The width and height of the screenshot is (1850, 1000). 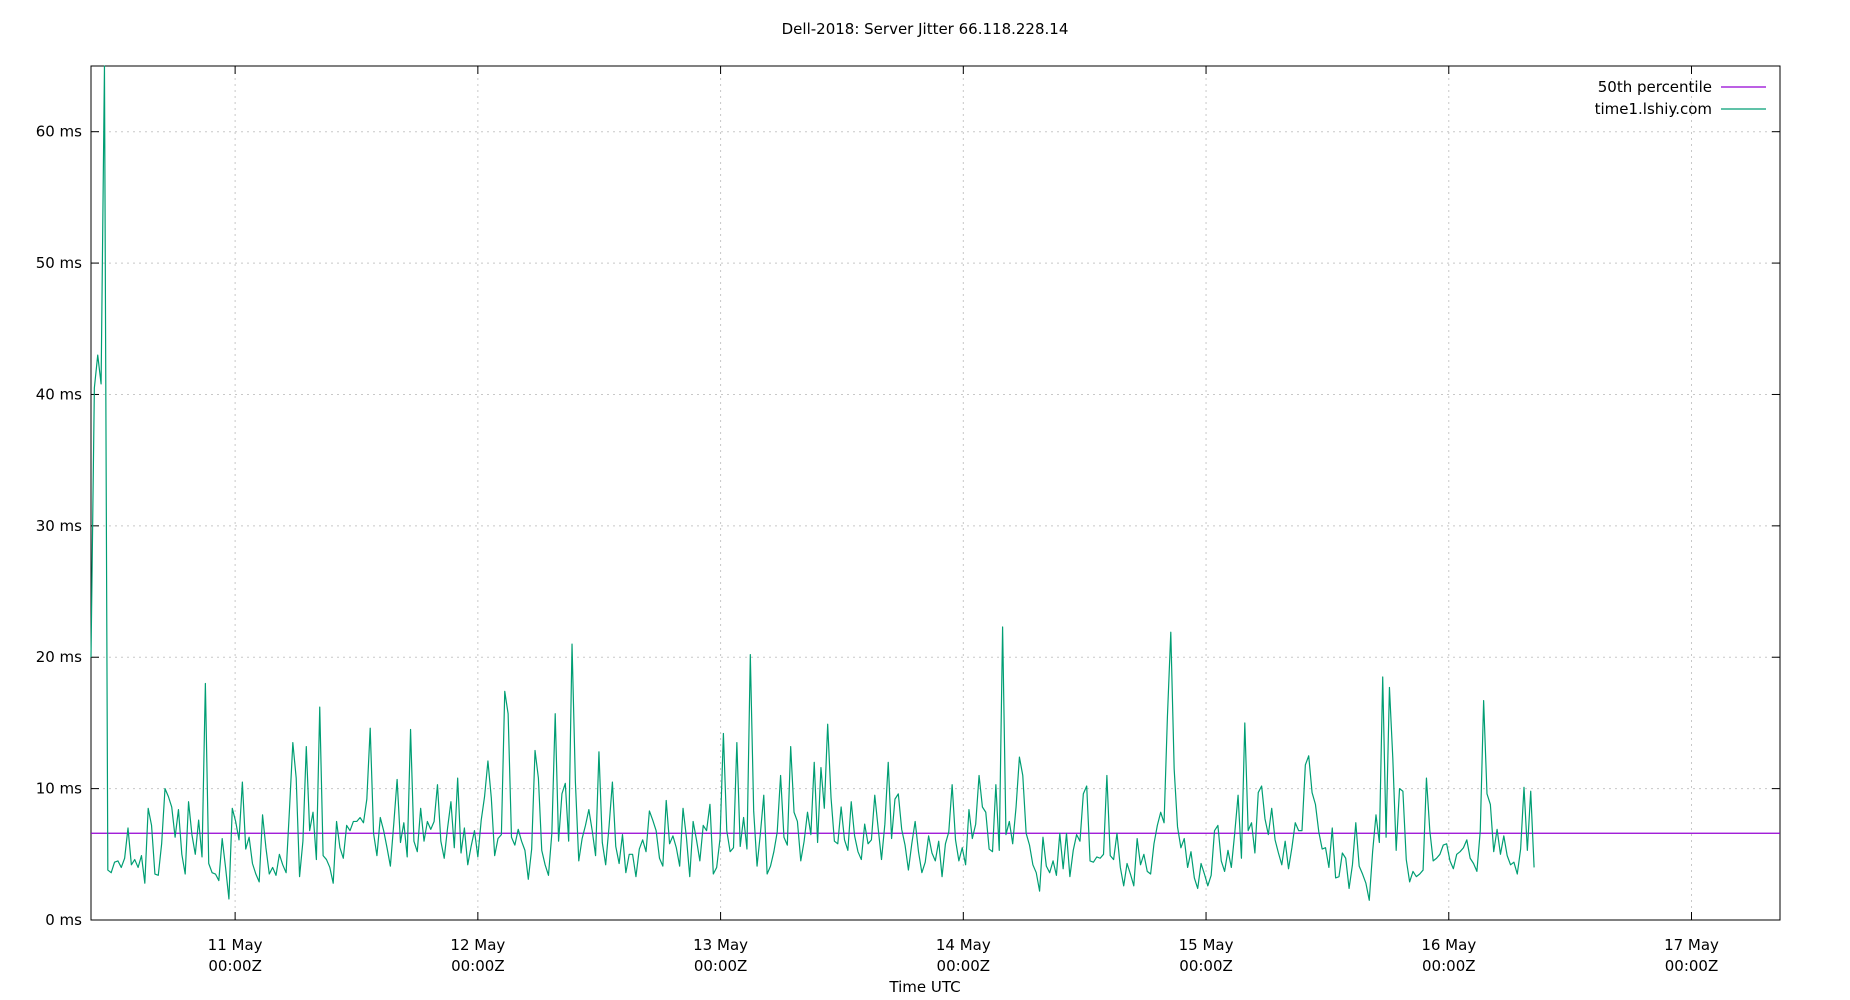 I want to click on y-tick-label: 20 ms, so click(x=59, y=657).